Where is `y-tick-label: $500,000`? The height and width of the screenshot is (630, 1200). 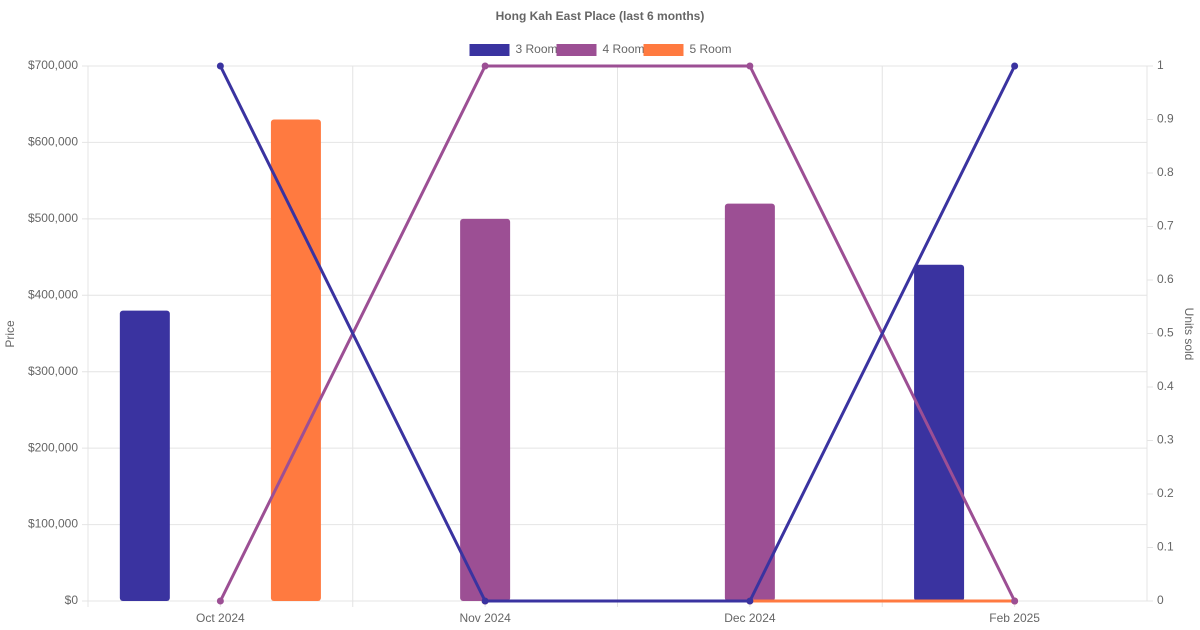 y-tick-label: $500,000 is located at coordinates (53, 218).